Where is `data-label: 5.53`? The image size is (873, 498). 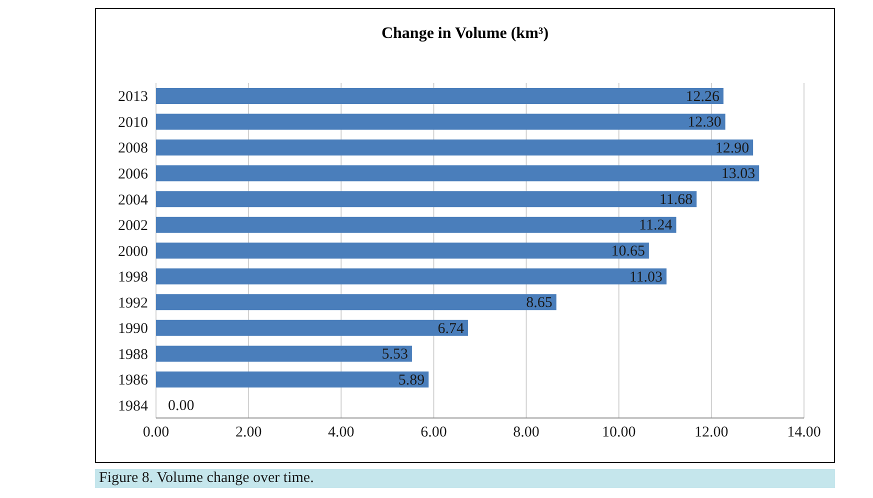 data-label: 5.53 is located at coordinates (395, 354).